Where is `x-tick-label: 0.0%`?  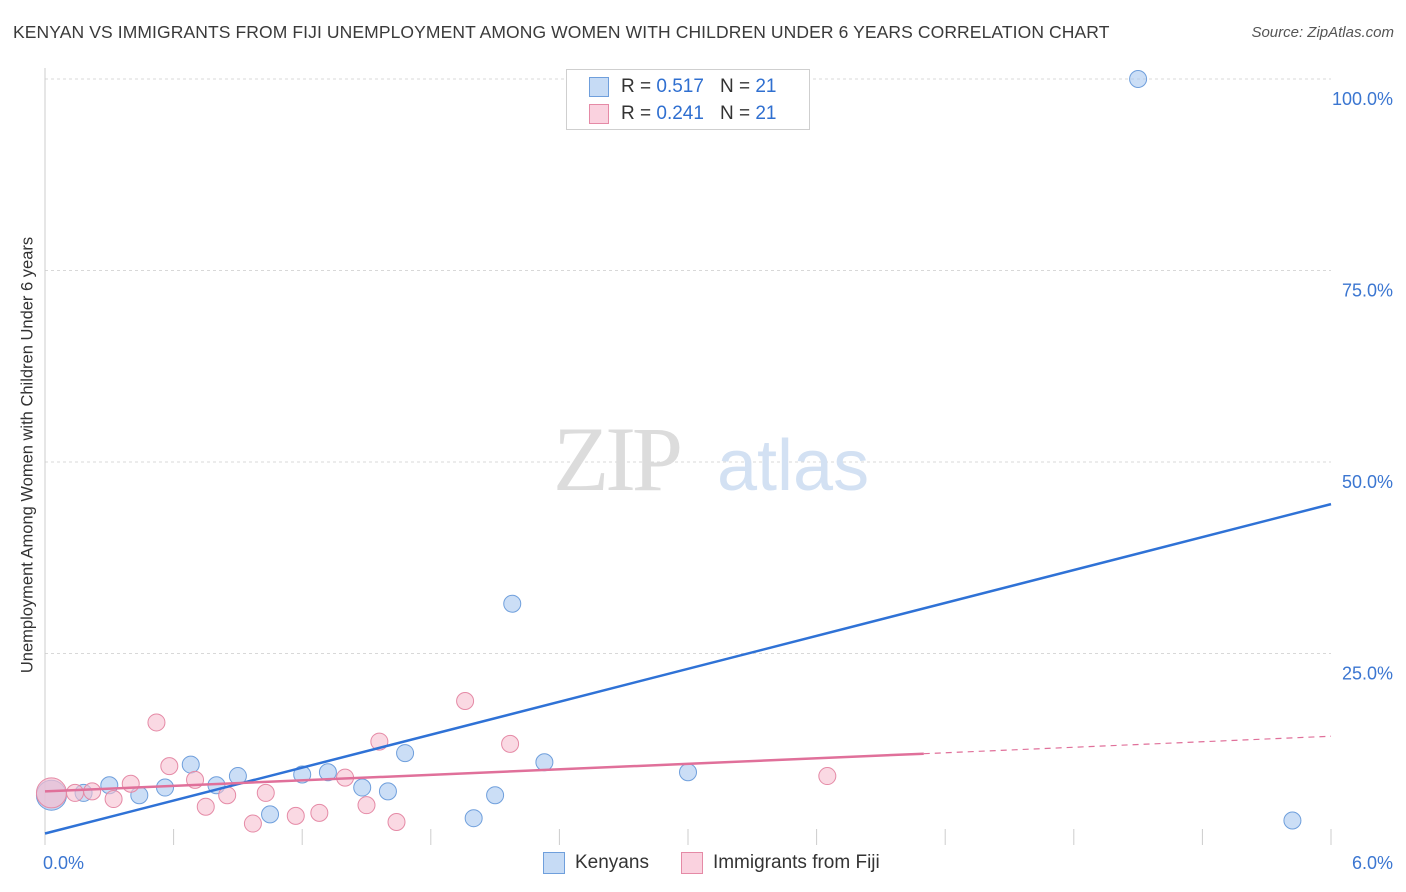 x-tick-label: 0.0% is located at coordinates (63, 863).